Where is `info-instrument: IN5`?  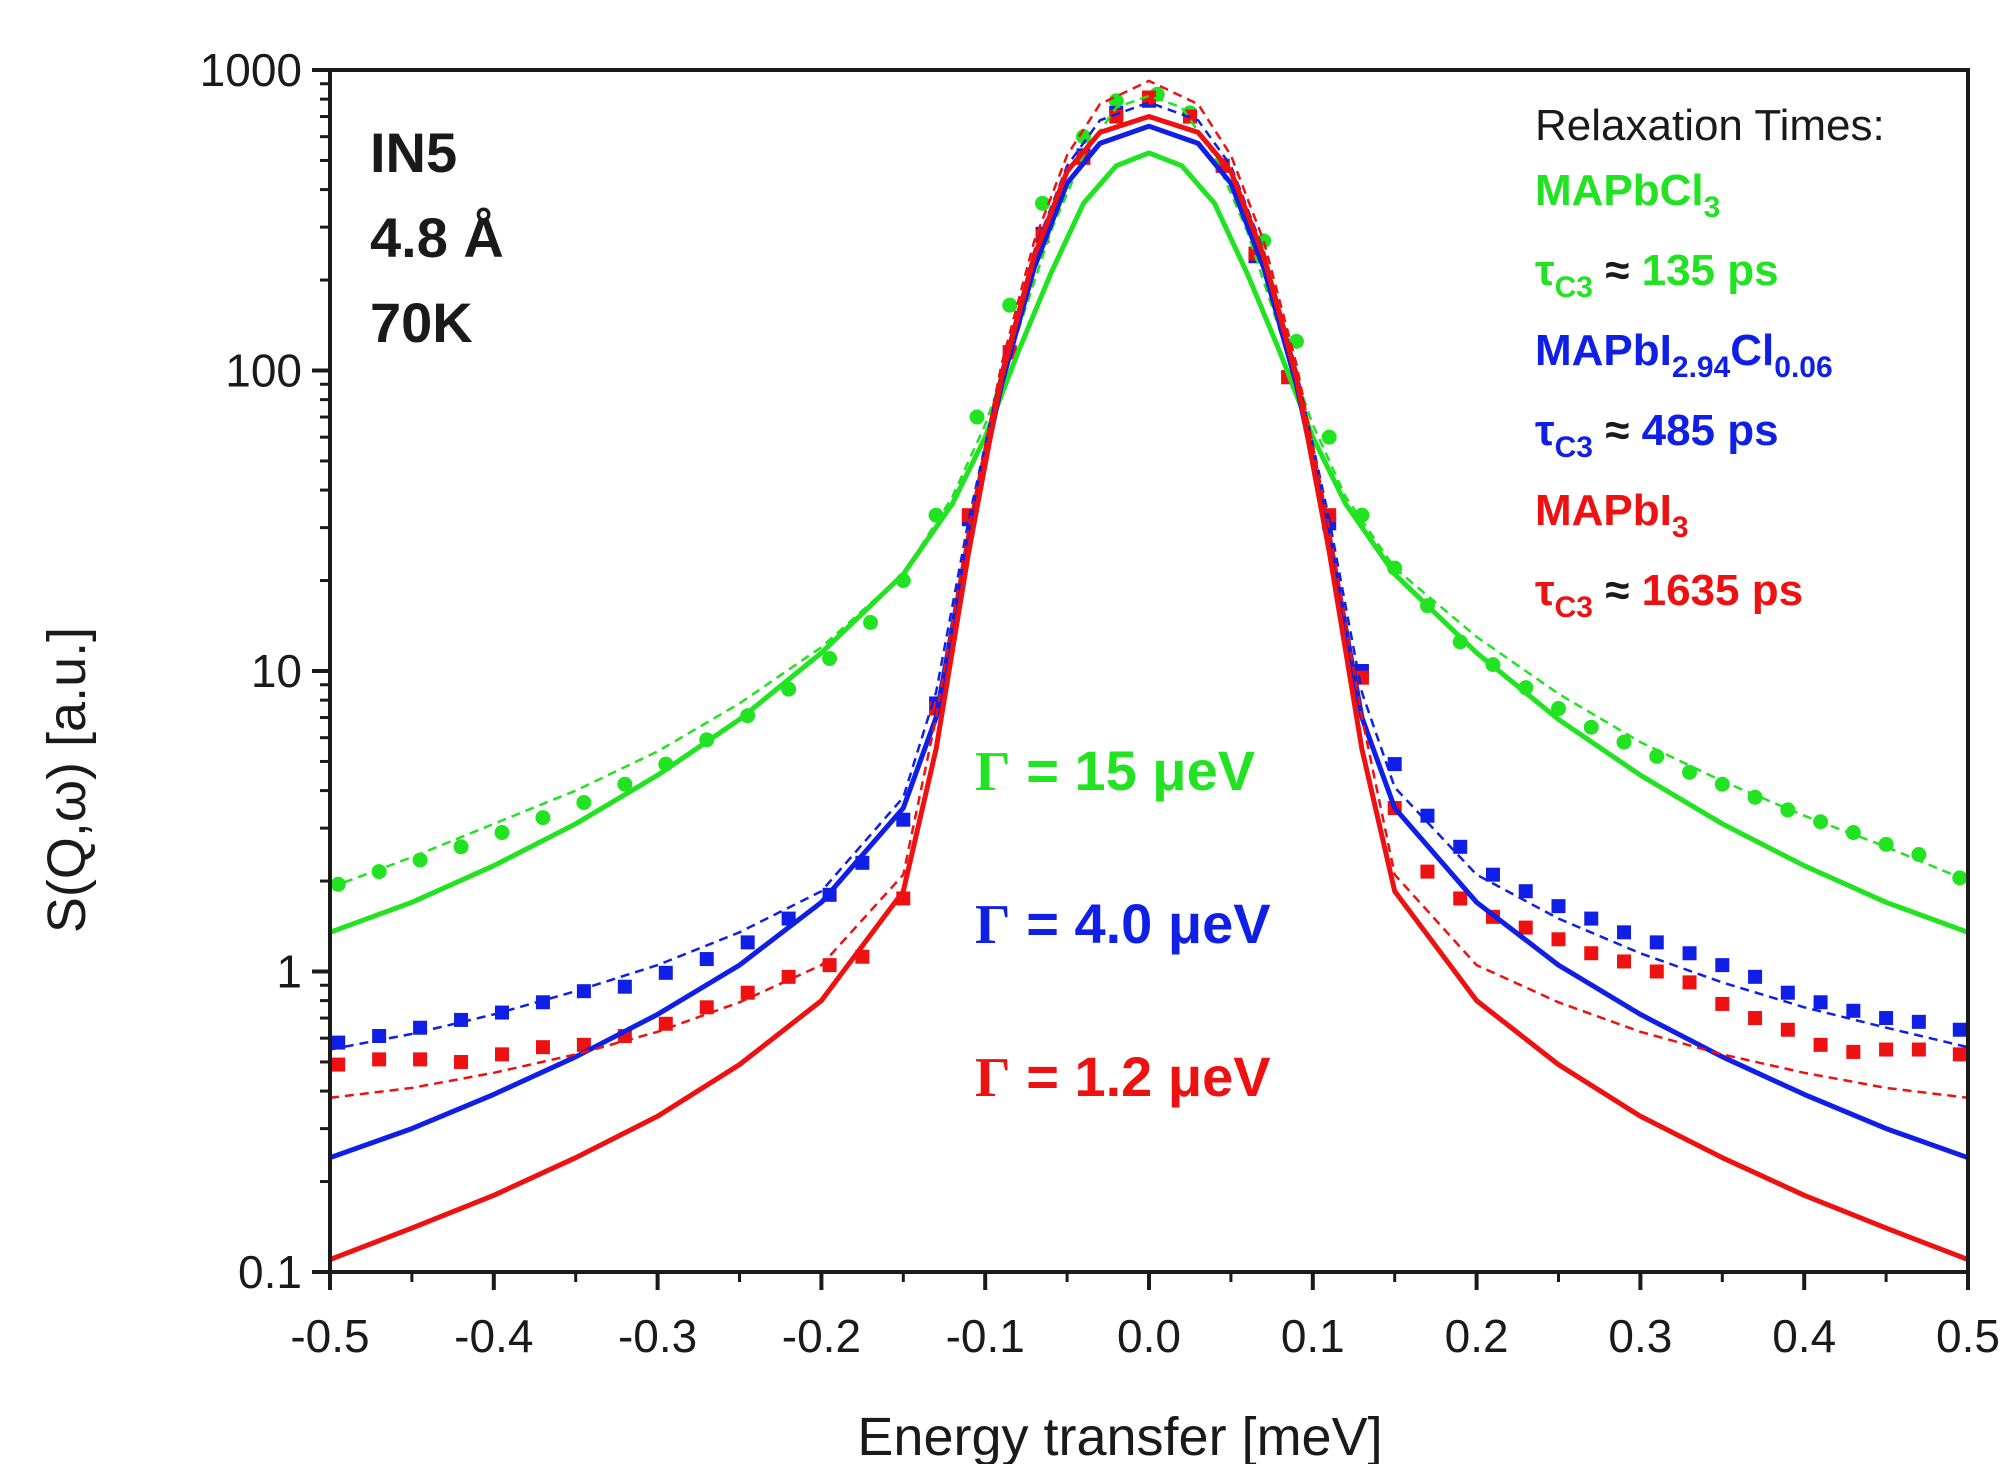 info-instrument: IN5 is located at coordinates (413, 152).